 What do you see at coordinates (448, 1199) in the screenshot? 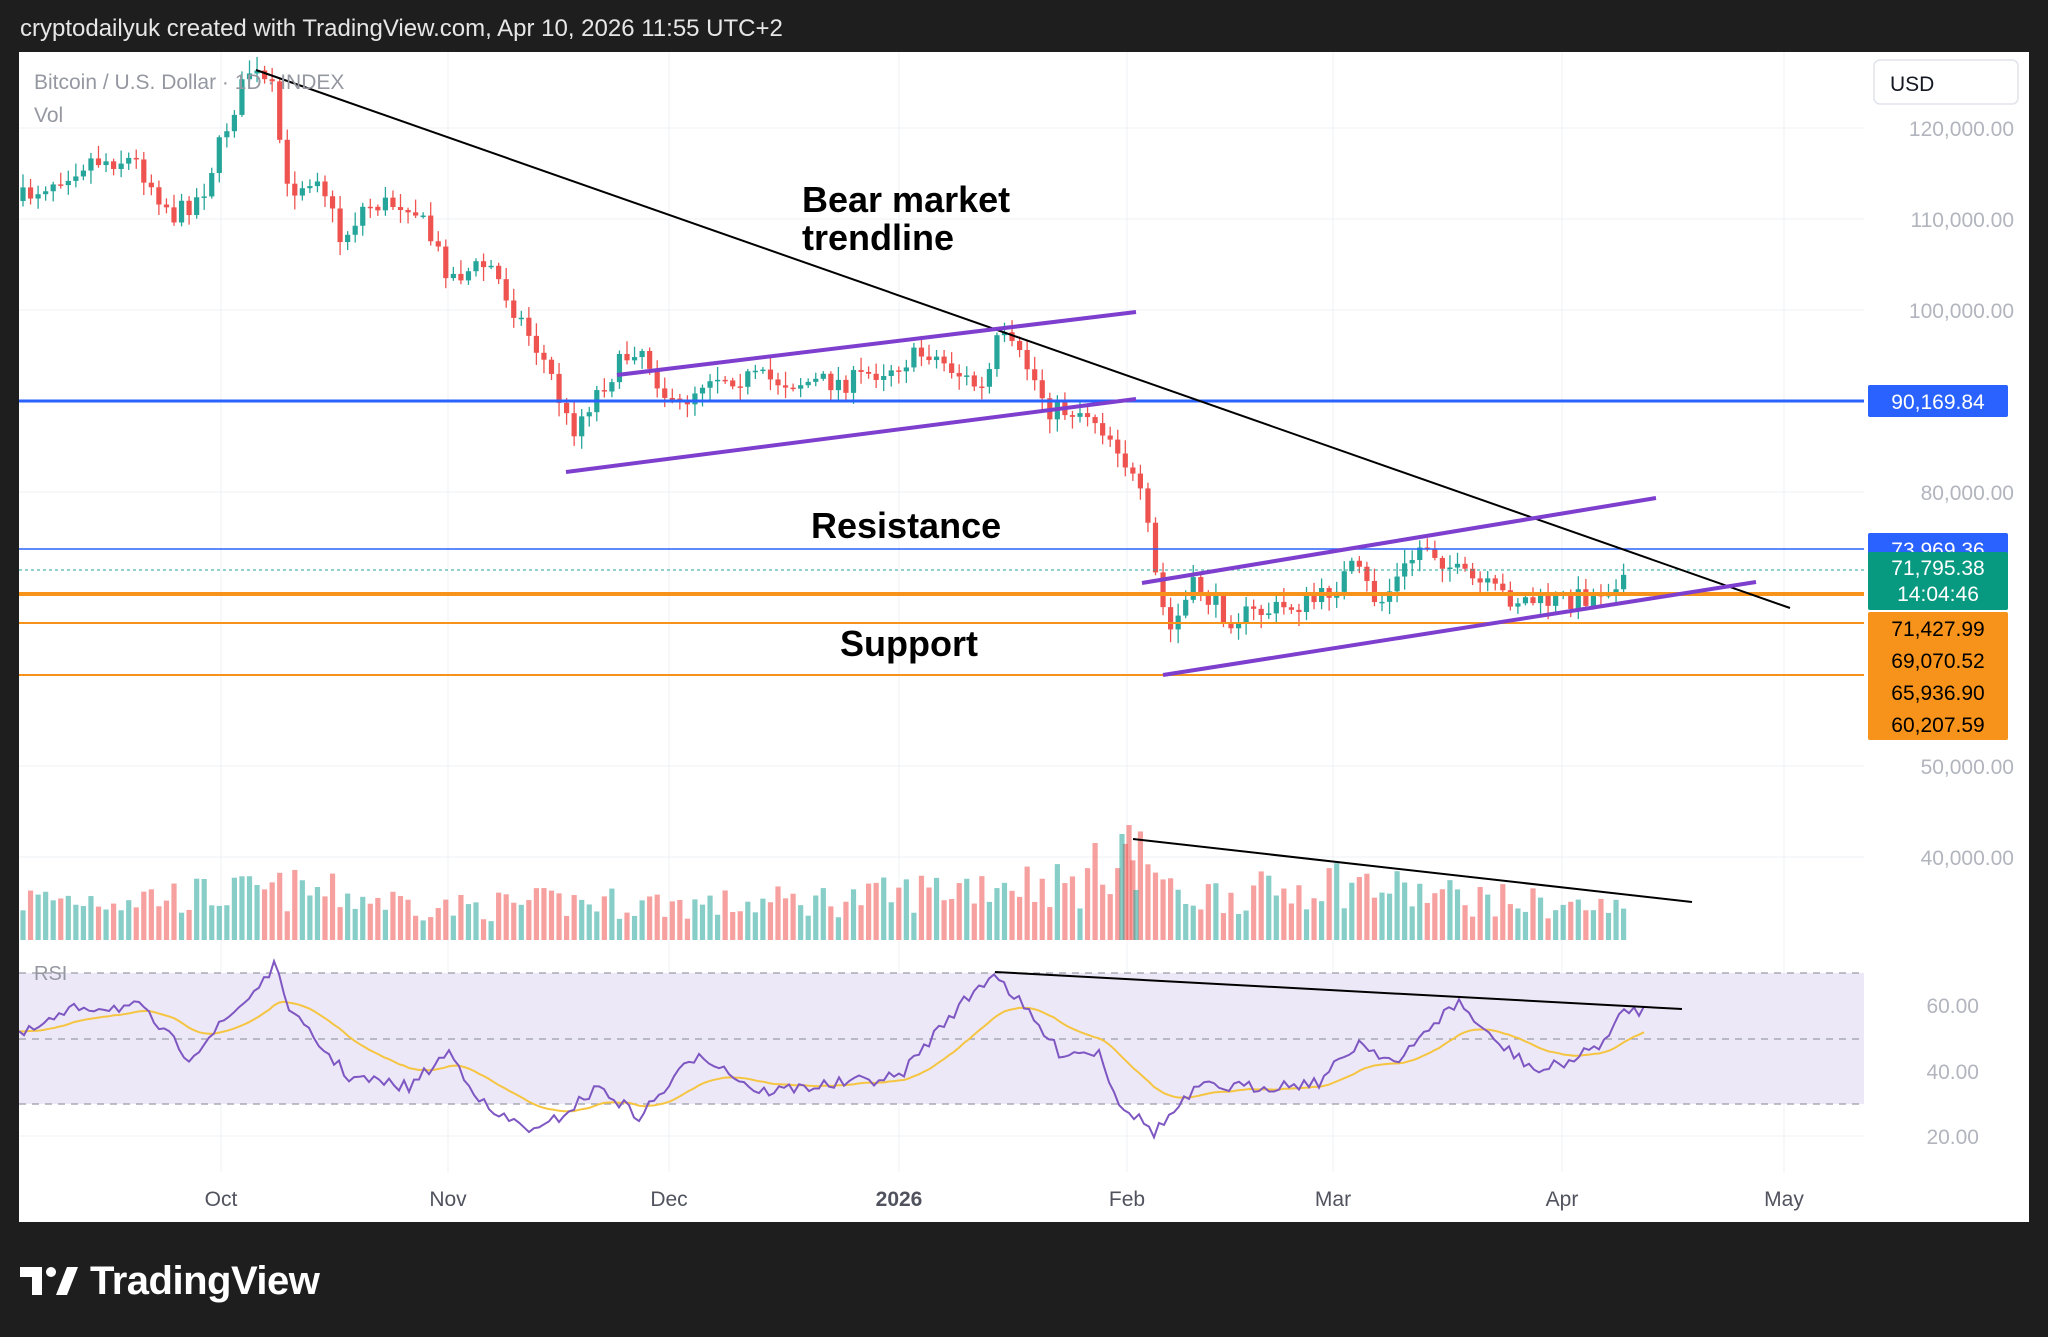
I see `time-tick: Nov` at bounding box center [448, 1199].